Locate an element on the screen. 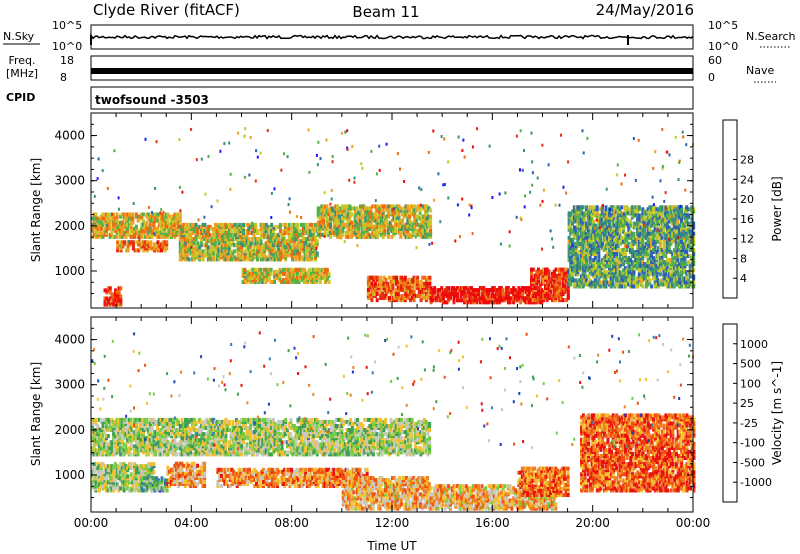 Image resolution: width=800 pixels, height=554 pixels. nsearch-tick-bottom: 10^0 is located at coordinates (723, 46).